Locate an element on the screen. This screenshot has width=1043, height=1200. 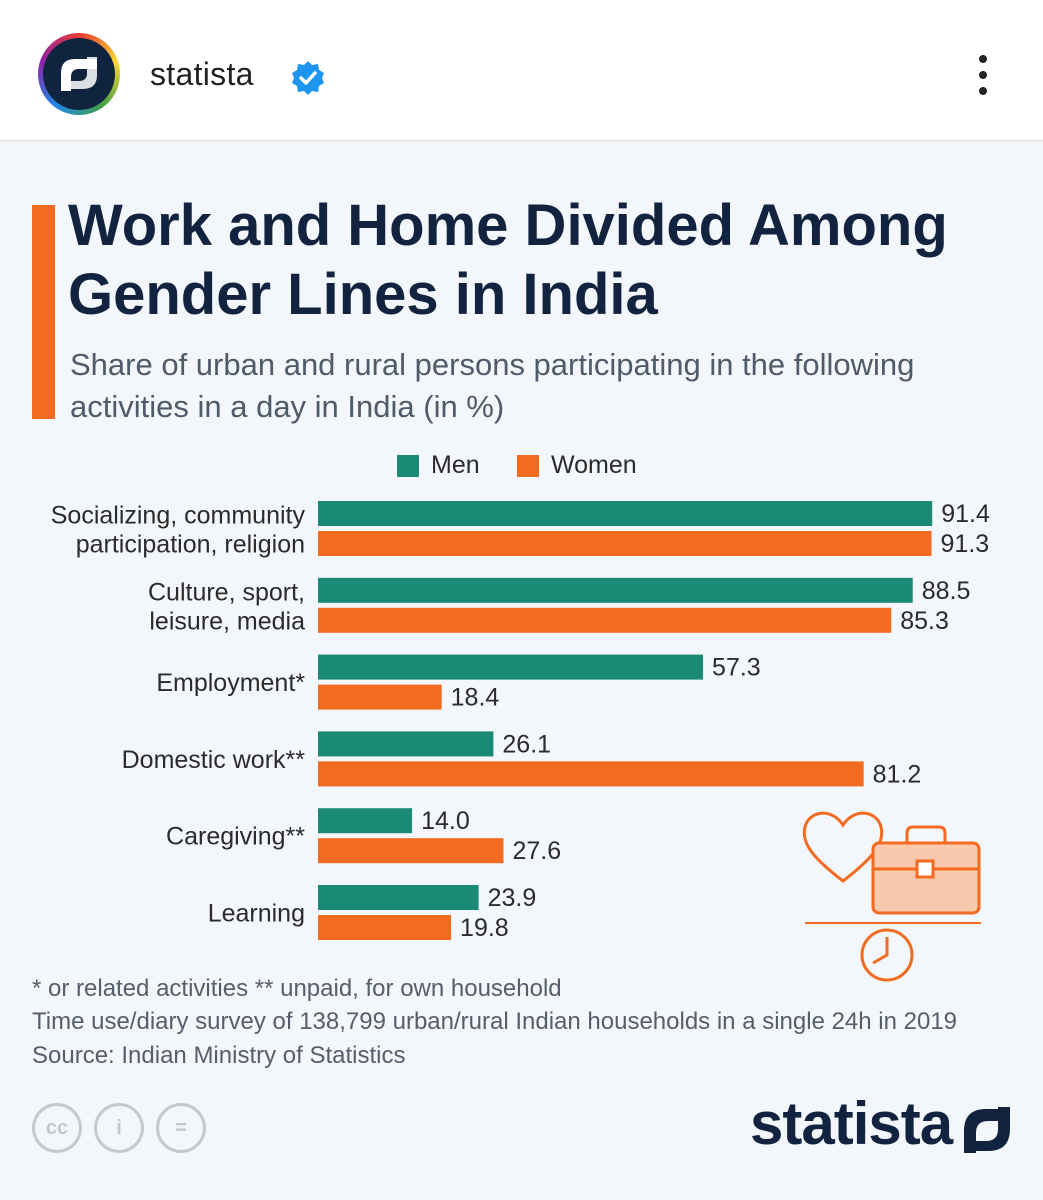
footnote-source: Source: Indian Ministry of Statistics is located at coordinates (219, 1055).